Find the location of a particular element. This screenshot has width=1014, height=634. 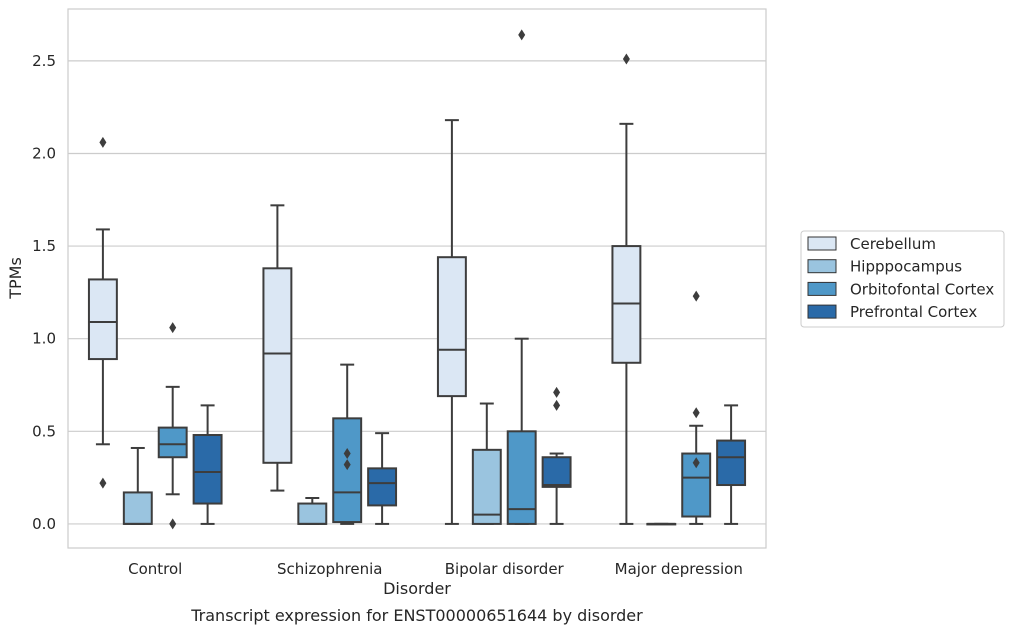

x-tick-label: Major depression is located at coordinates (679, 569).